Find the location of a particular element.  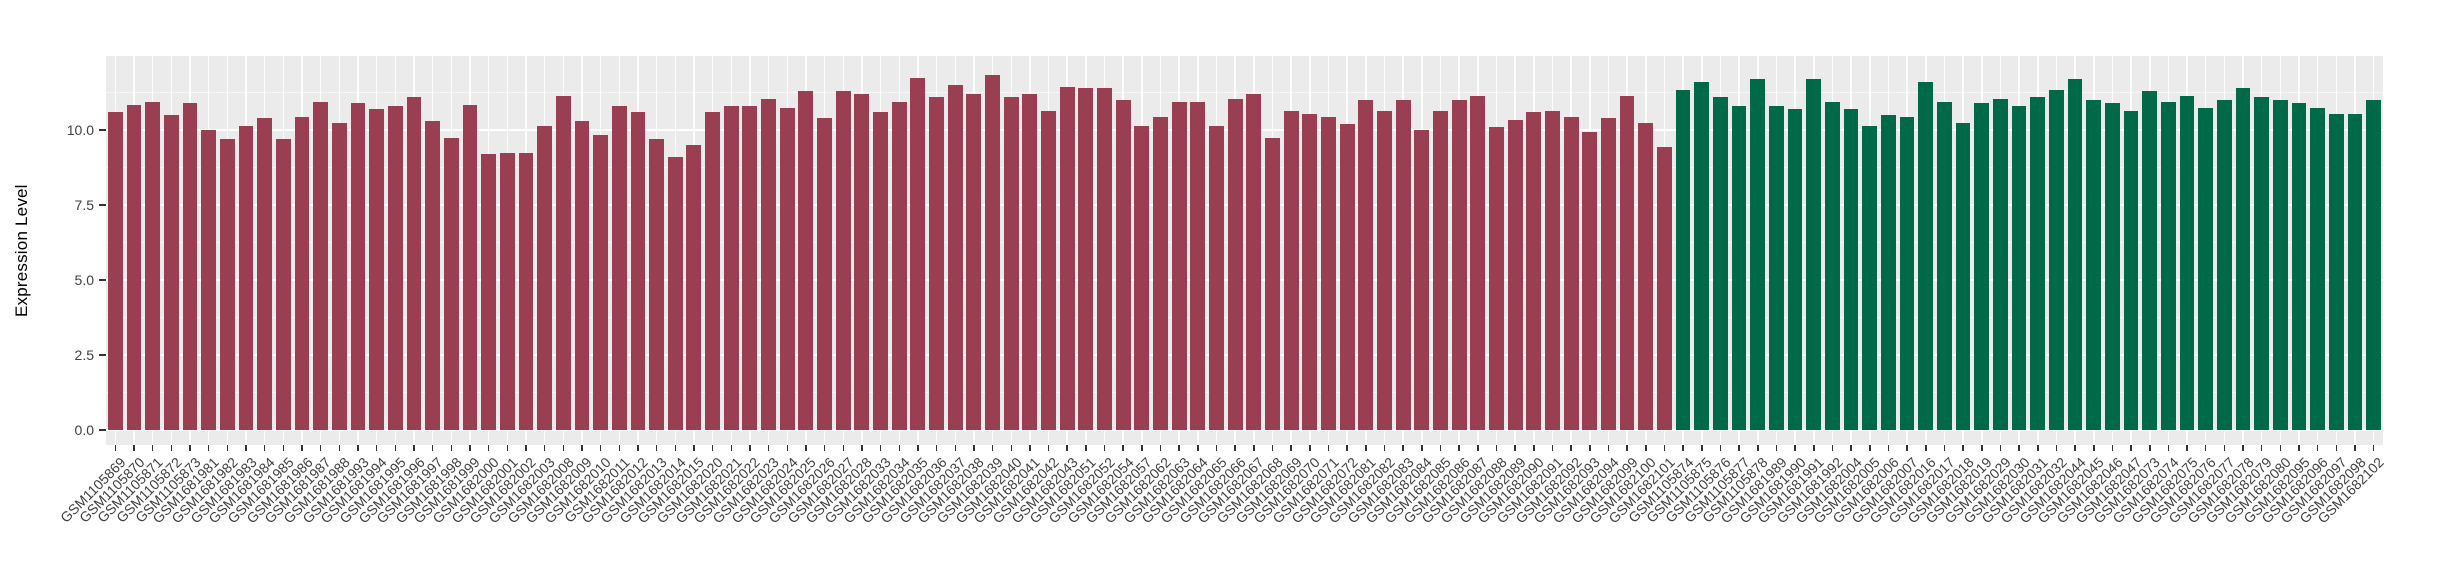

bar-GSM1682091 is located at coordinates (1552, 270).